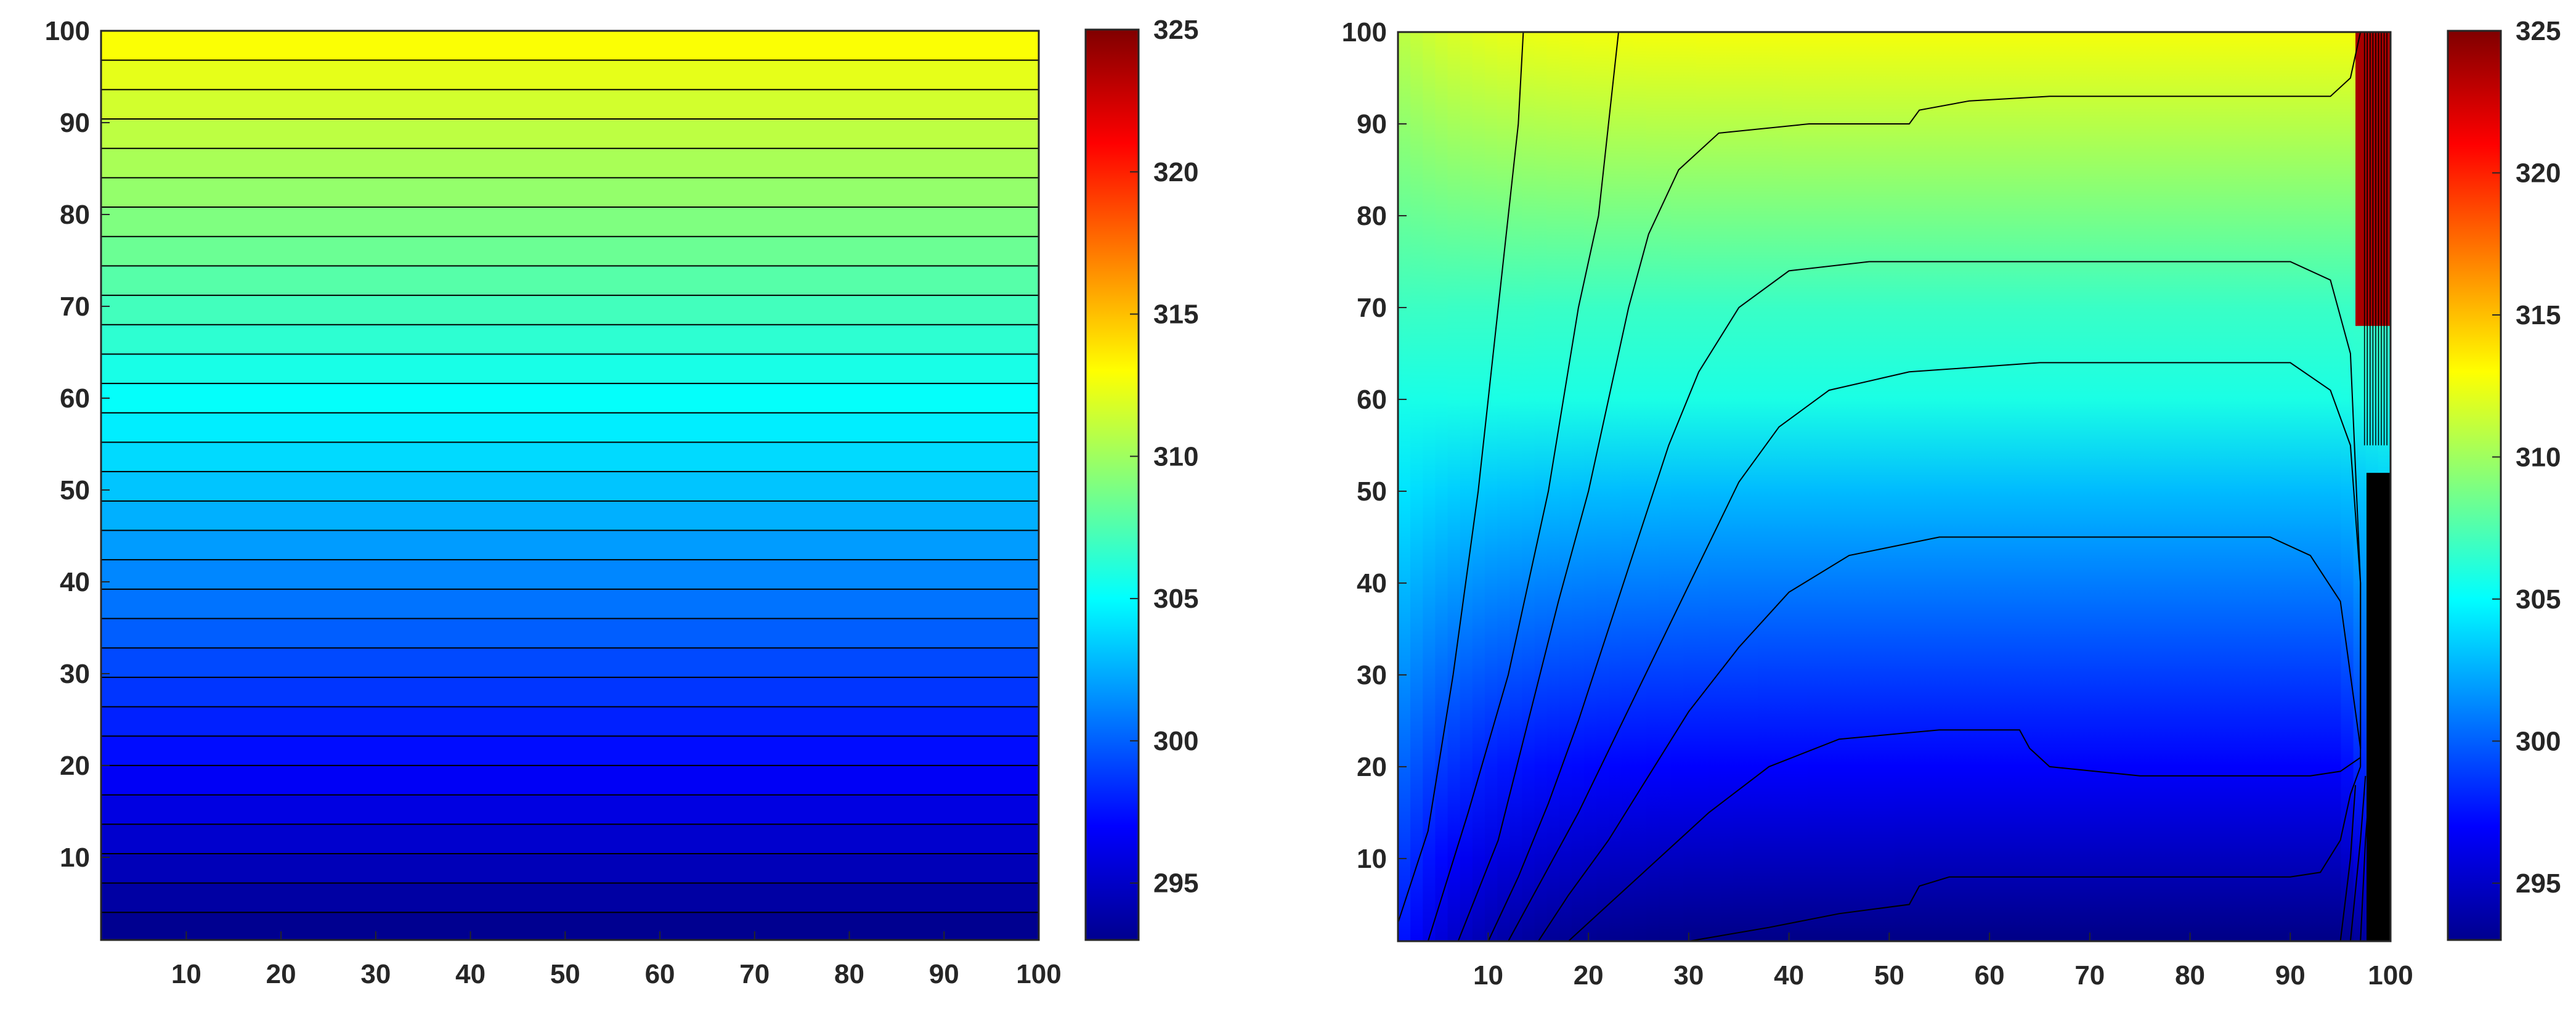 This screenshot has height=1009, width=2576. What do you see at coordinates (2526, 457) in the screenshot?
I see `right-colorbar-ticks: 295 300 305 310 315 320 325` at bounding box center [2526, 457].